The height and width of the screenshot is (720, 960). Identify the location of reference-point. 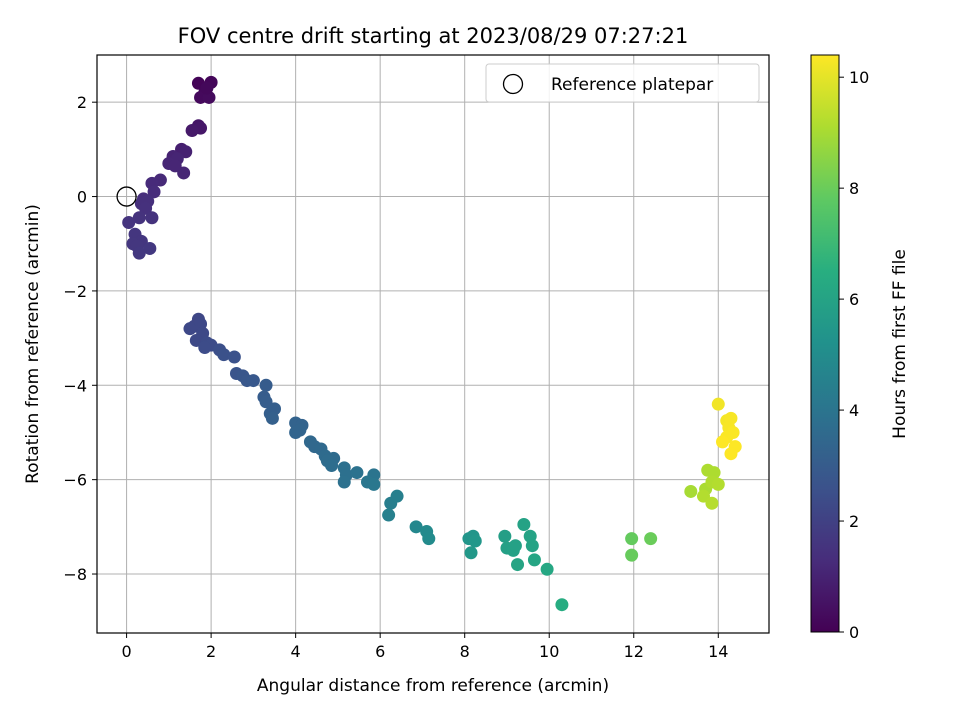
(126, 196).